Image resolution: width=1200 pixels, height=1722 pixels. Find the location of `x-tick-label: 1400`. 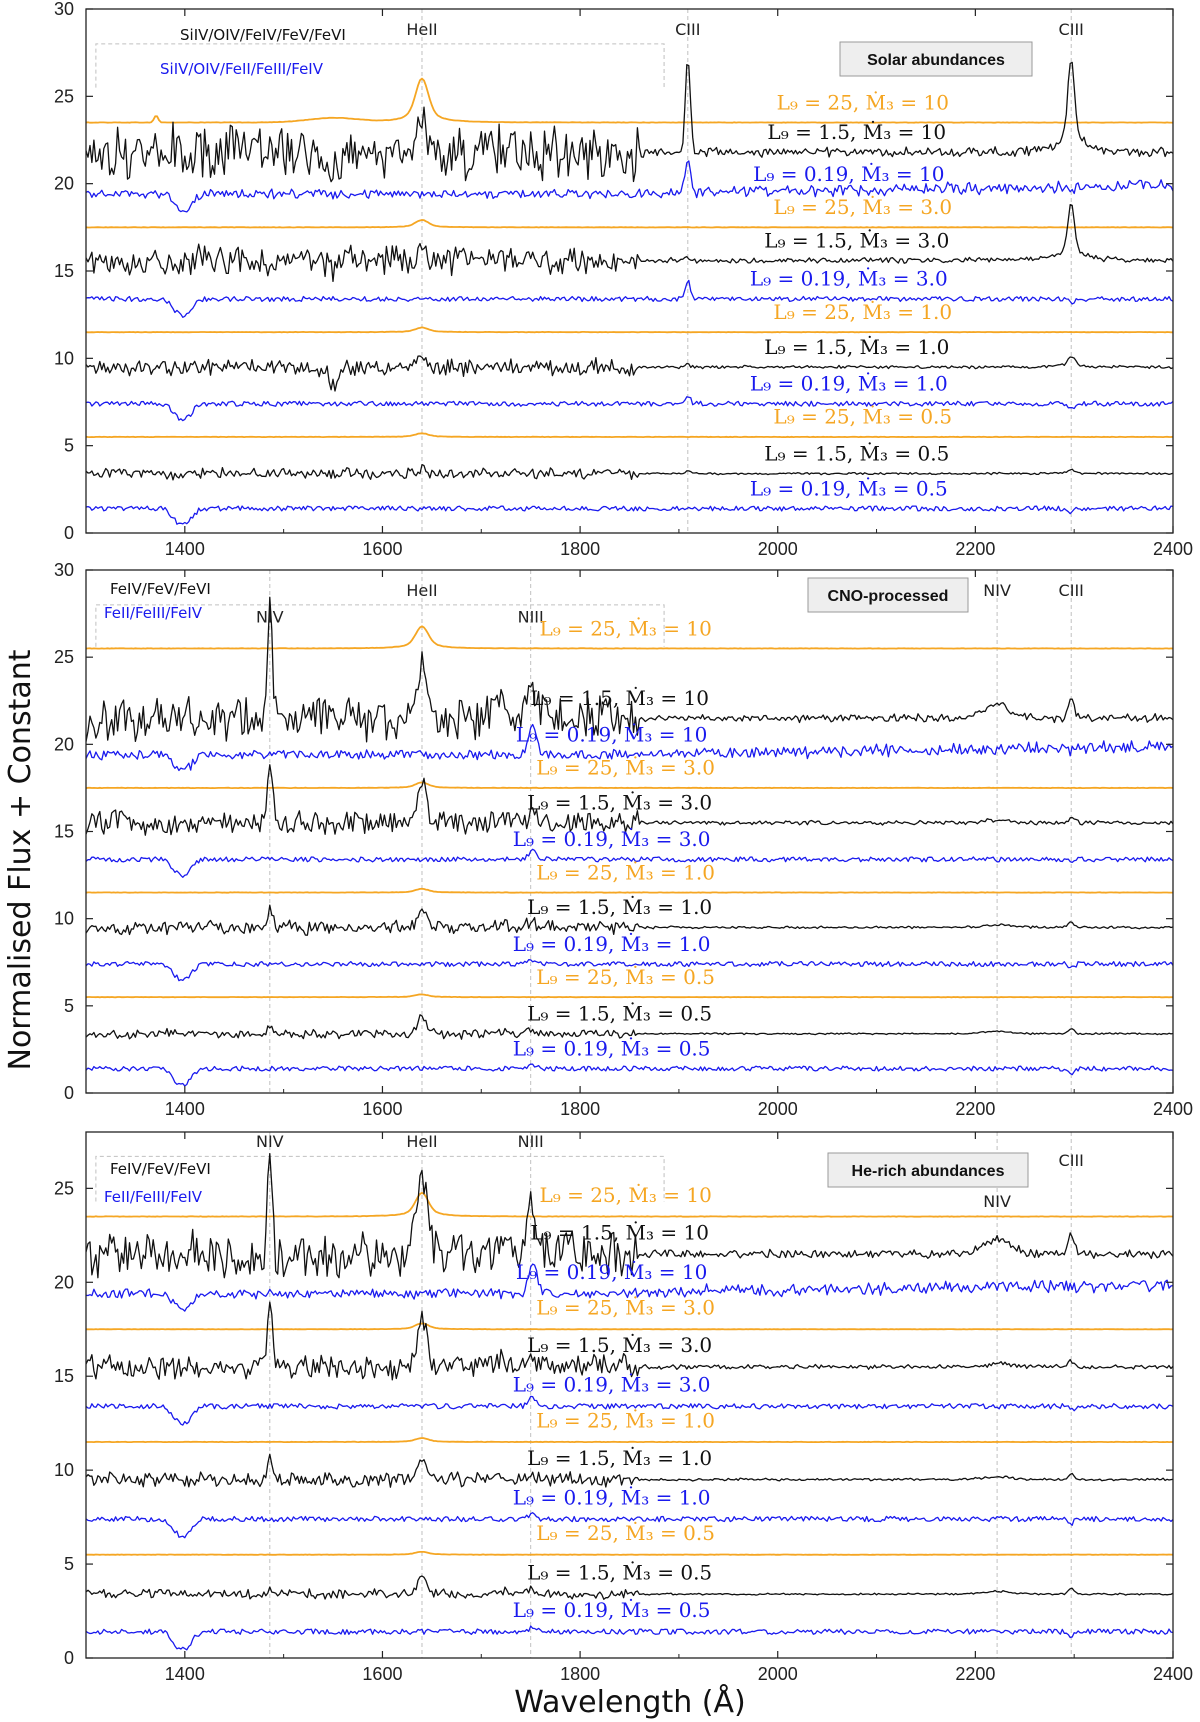

x-tick-label: 1400 is located at coordinates (185, 1674).